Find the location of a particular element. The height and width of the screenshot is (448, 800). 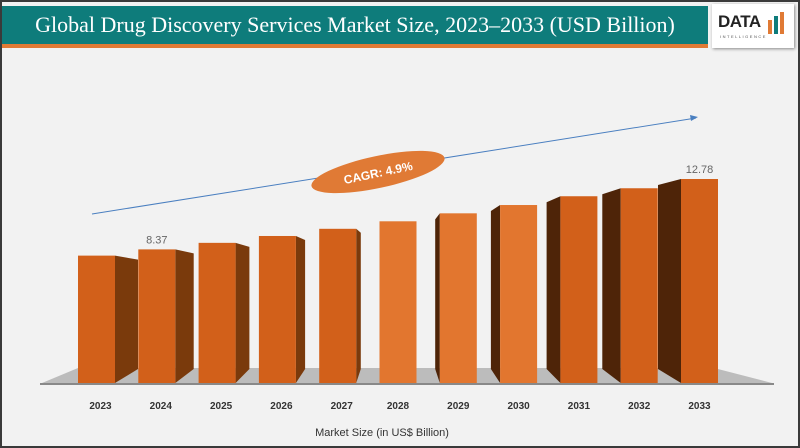

x-tick-label: 2031 is located at coordinates (579, 406).